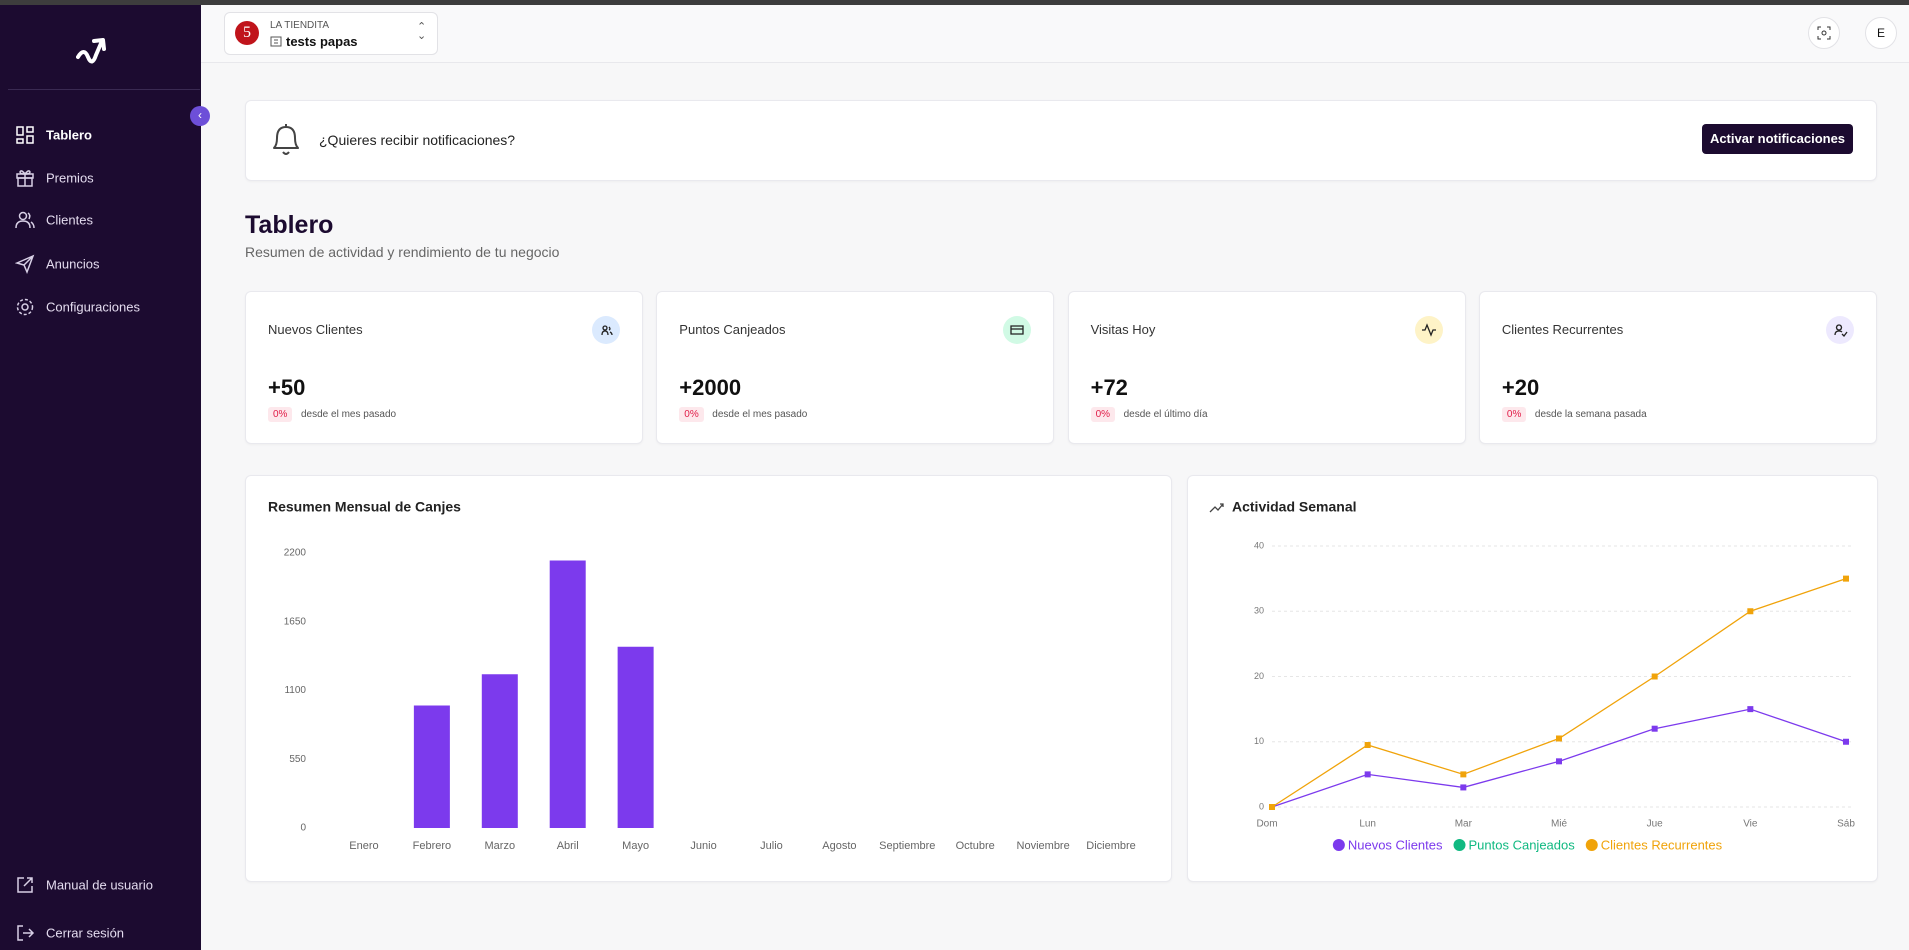 The height and width of the screenshot is (950, 1909). I want to click on store-name: LA TIENDITA, so click(300, 25).